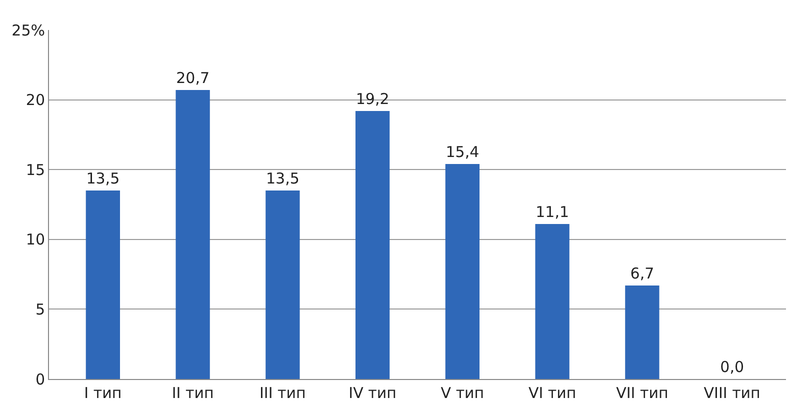 The image size is (801, 419). Describe the element at coordinates (732, 393) in the screenshot. I see `x-tick-label: VIII тип` at that location.